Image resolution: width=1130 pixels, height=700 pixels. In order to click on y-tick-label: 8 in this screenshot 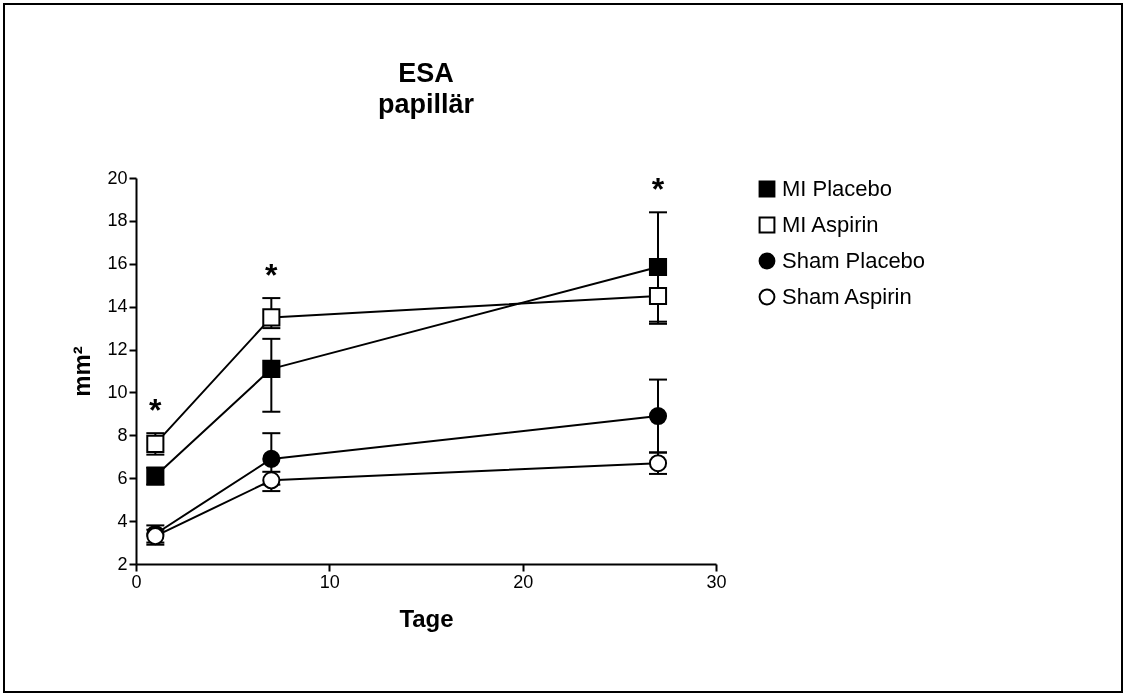, I will do `click(122, 434)`.